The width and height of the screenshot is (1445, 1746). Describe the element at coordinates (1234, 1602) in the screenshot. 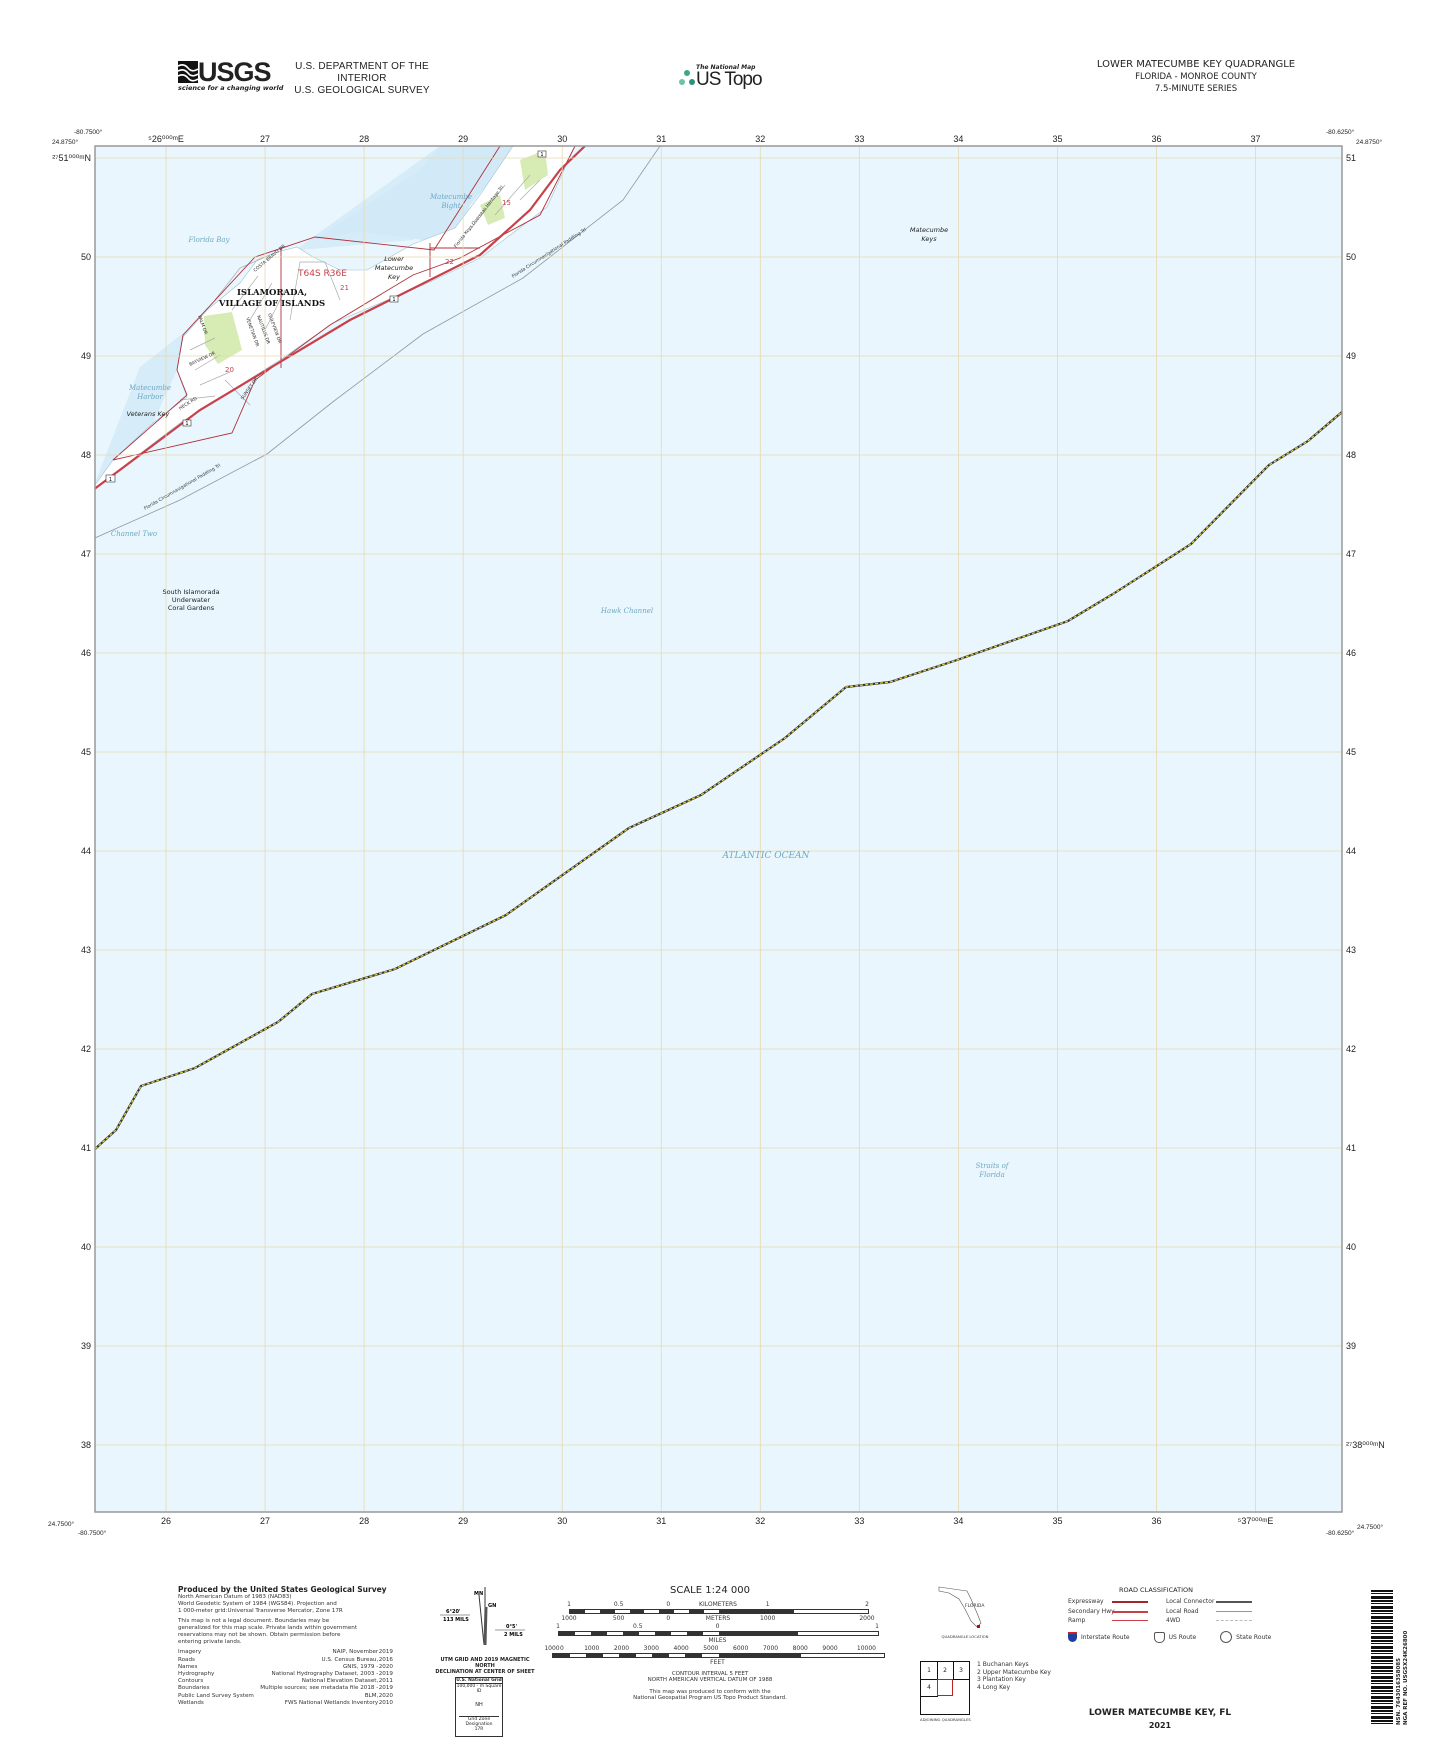

I see `local-connector-swatch` at that location.